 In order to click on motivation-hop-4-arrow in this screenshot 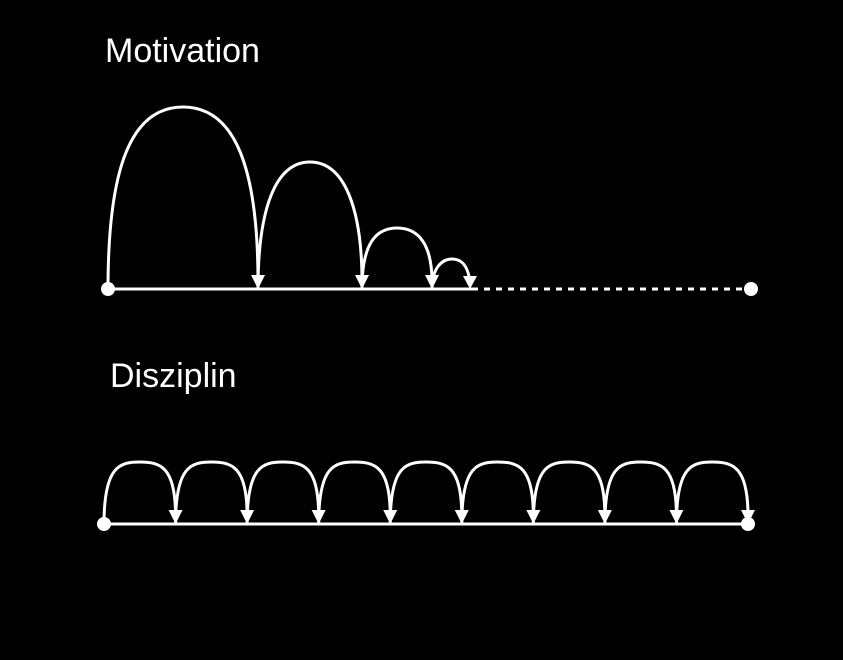, I will do `click(470, 282)`.